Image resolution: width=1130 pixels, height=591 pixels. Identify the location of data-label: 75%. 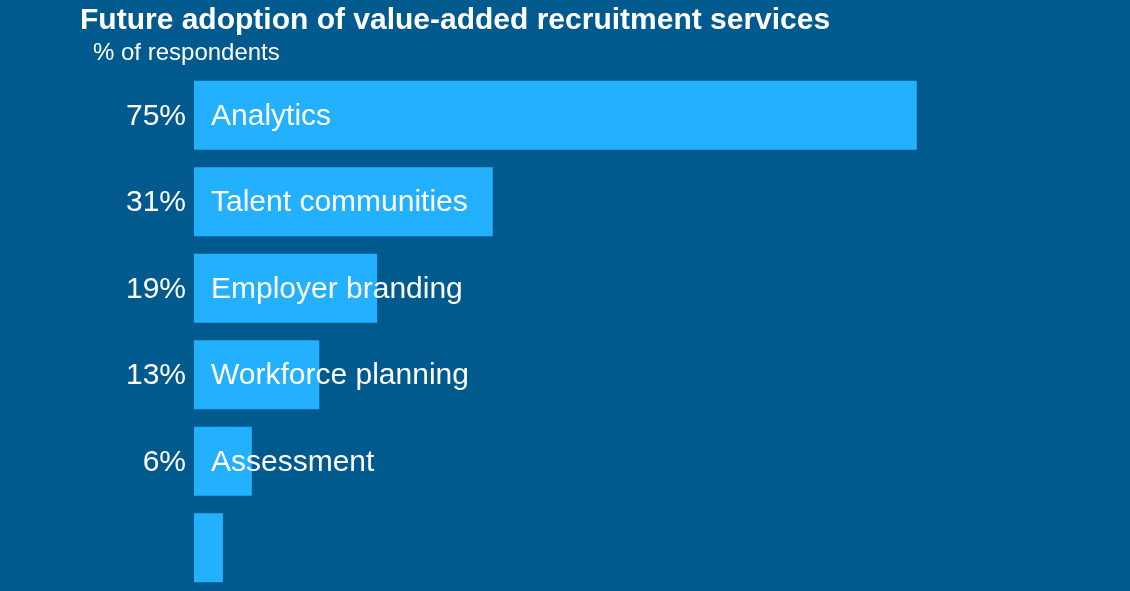
(155, 114).